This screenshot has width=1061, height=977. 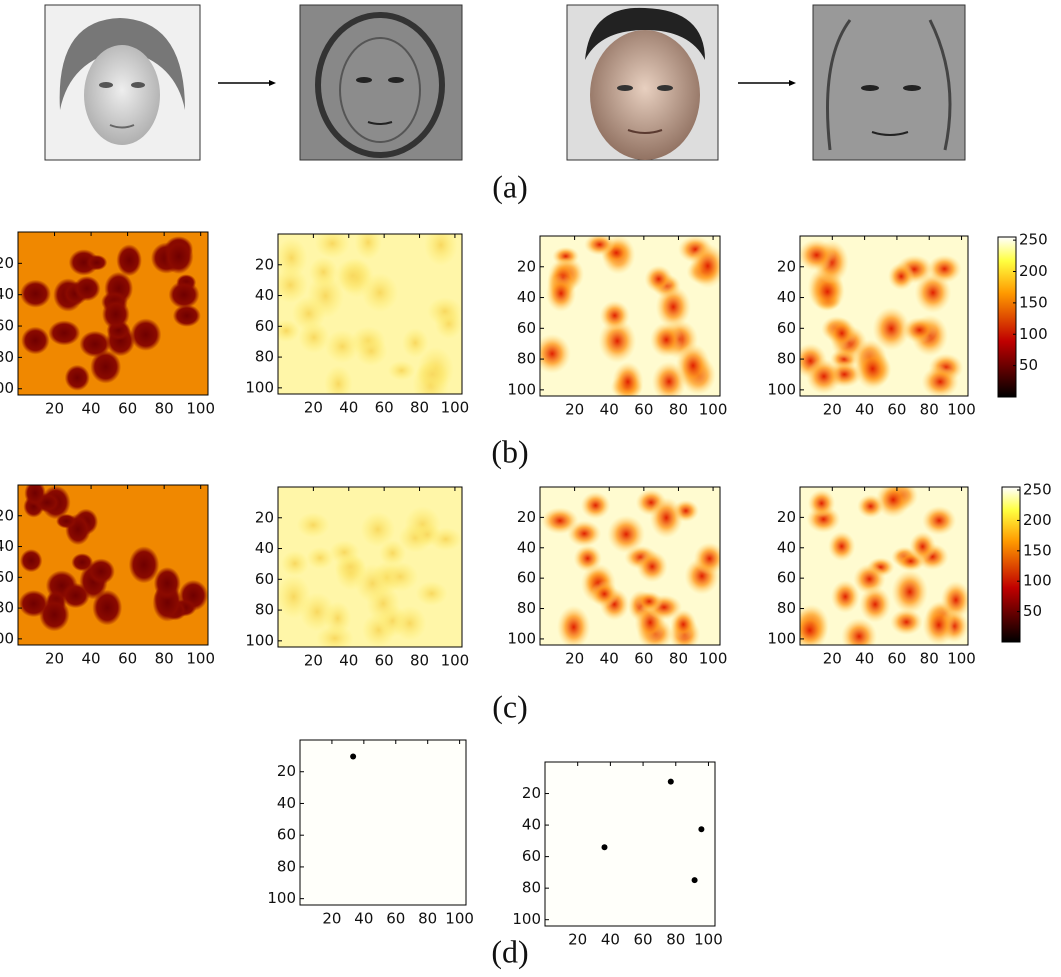 I want to click on filtered-image, so click(x=381, y=82).